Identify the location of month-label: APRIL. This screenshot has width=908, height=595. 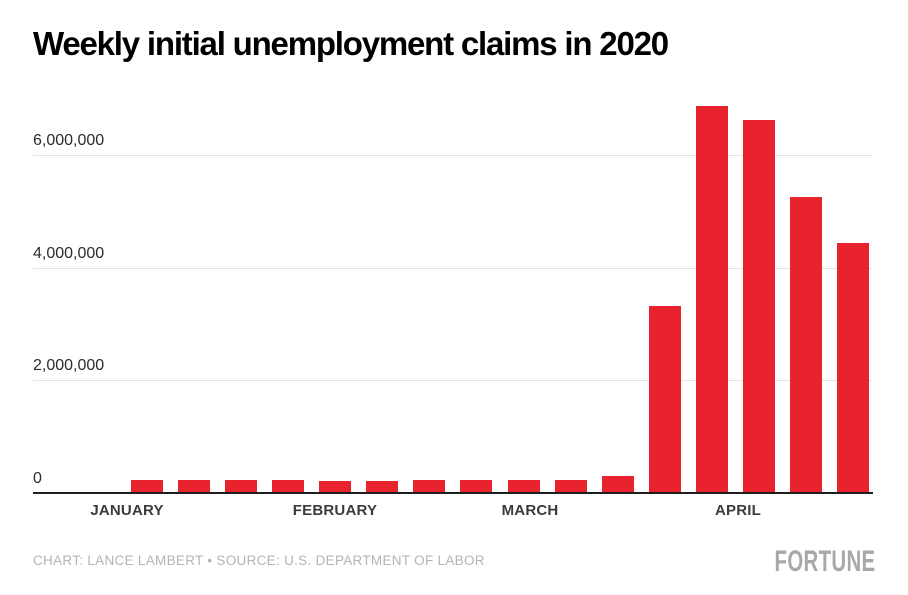
(738, 510).